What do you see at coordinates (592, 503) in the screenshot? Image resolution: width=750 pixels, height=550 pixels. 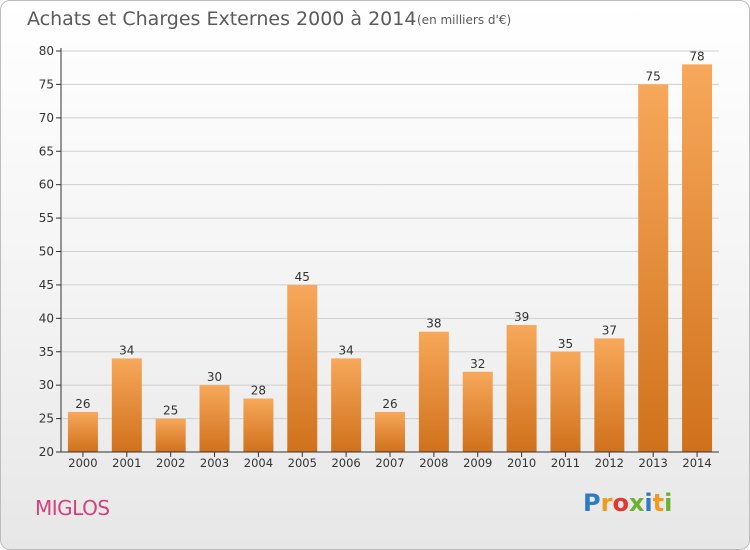 I see `logo-letter: P` at bounding box center [592, 503].